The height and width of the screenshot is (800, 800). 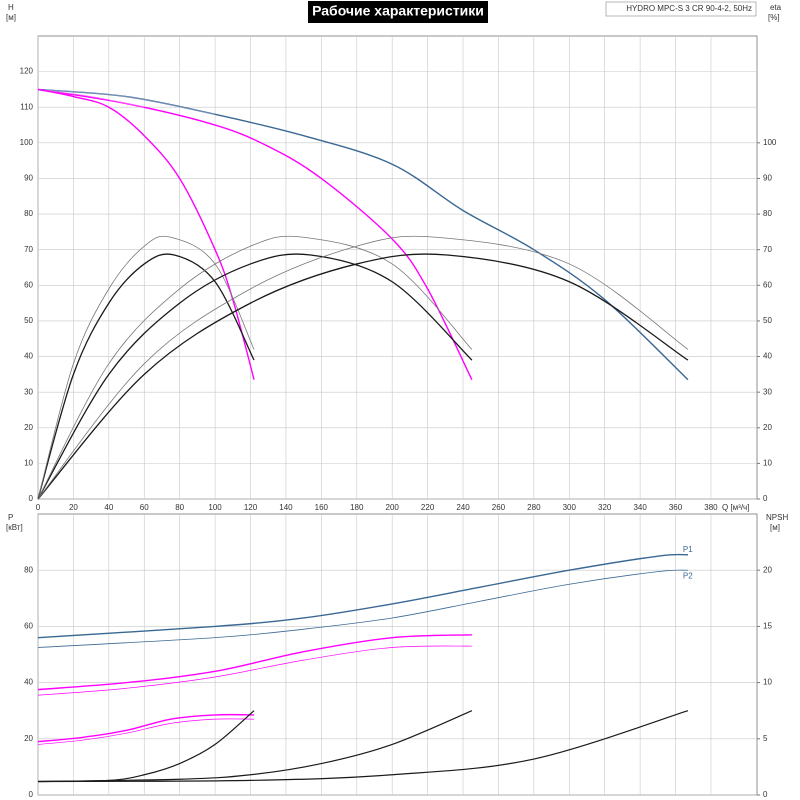 What do you see at coordinates (428, 507) in the screenshot?
I see `x-tick-label: 220` at bounding box center [428, 507].